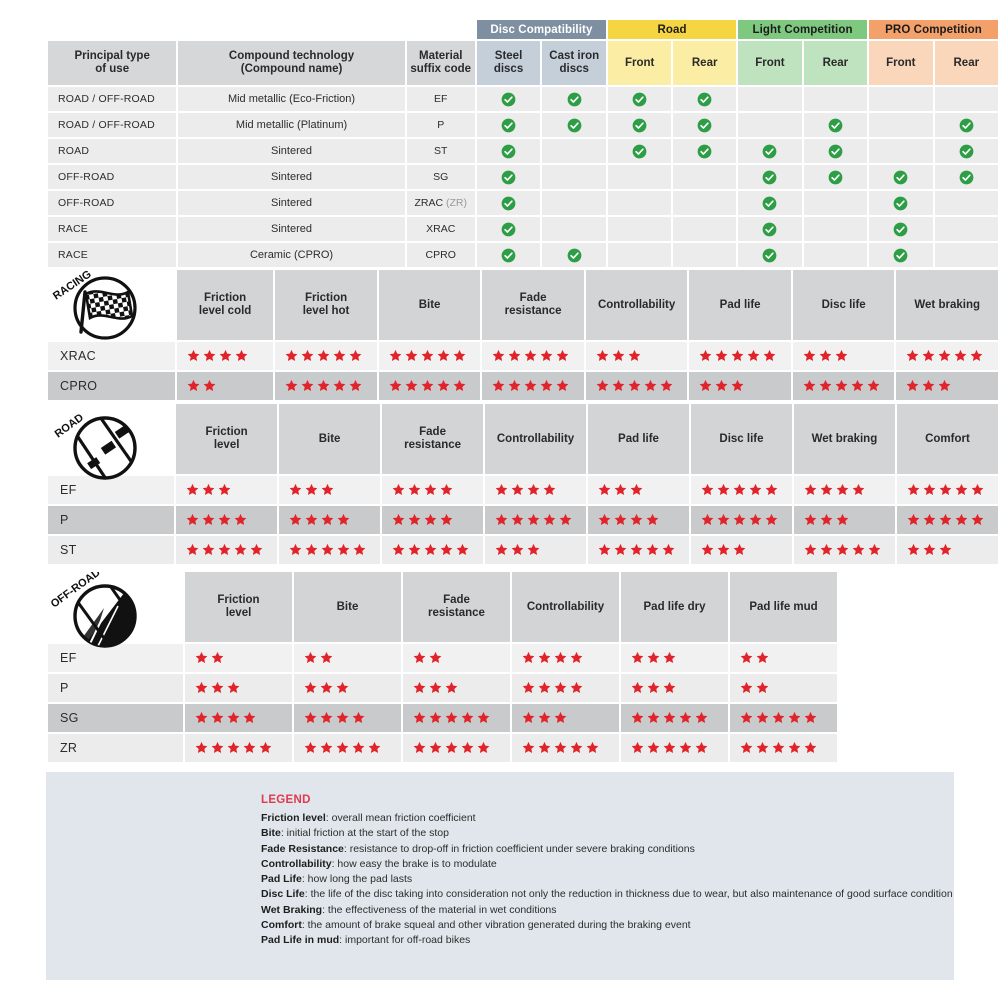  I want to click on col-header-5: Pad life mud, so click(783, 607).